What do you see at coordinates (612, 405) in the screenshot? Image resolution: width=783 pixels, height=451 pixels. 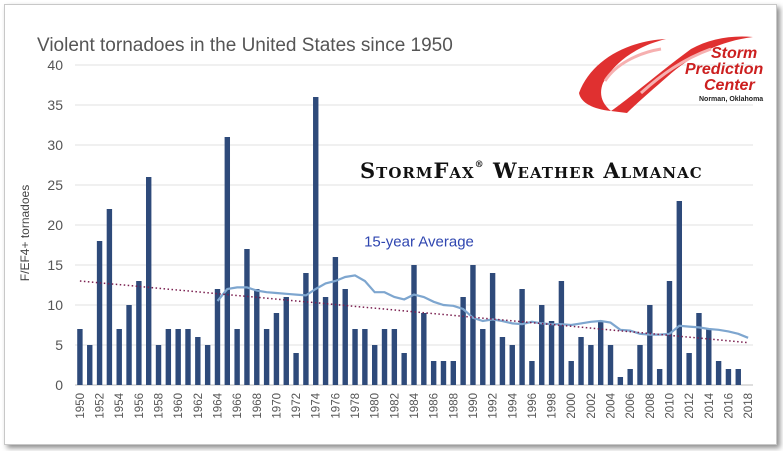 I see `x-tick-2004: 2004` at bounding box center [612, 405].